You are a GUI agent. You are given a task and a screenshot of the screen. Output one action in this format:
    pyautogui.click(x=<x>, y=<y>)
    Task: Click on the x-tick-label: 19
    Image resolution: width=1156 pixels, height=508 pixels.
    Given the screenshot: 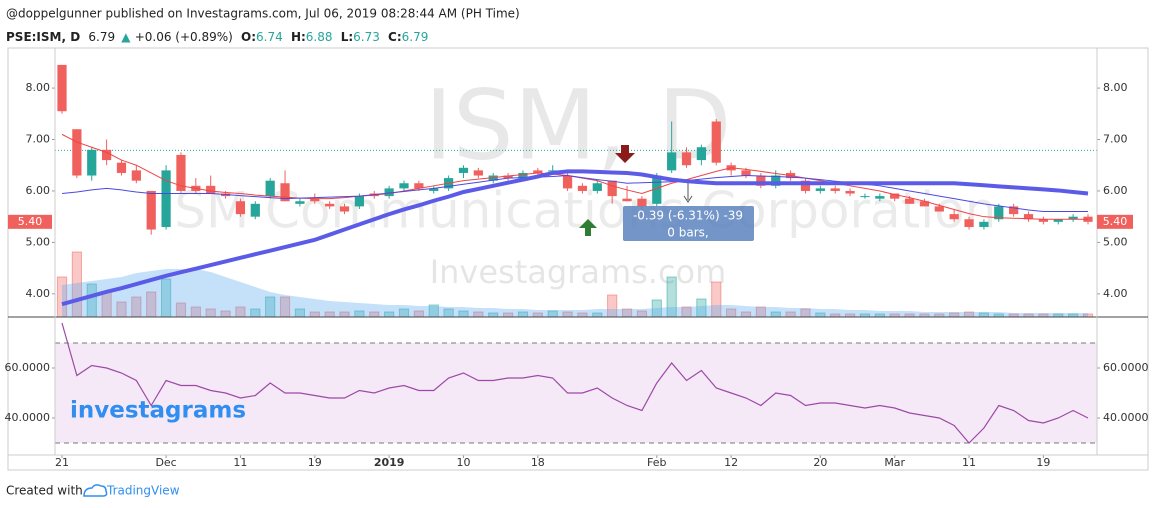 What is the action you would take?
    pyautogui.click(x=315, y=462)
    